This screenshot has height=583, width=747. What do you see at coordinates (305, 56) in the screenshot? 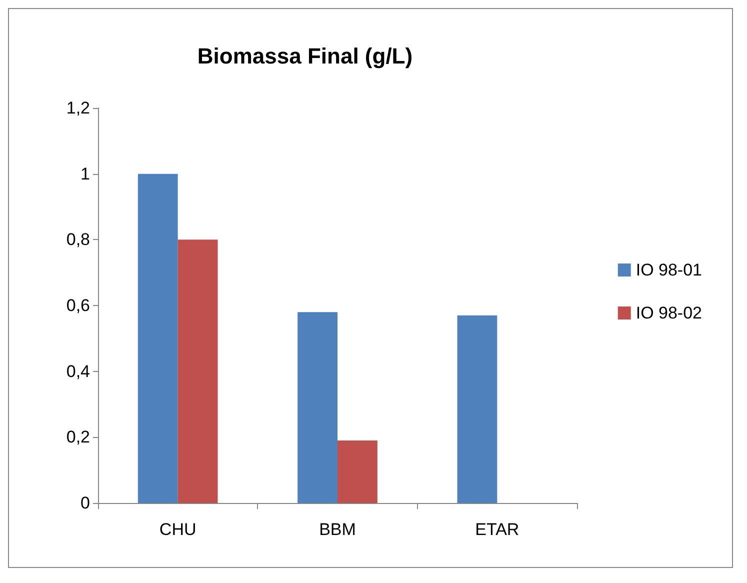
I see `chart-title: Biomassa Final (g/L)` at bounding box center [305, 56].